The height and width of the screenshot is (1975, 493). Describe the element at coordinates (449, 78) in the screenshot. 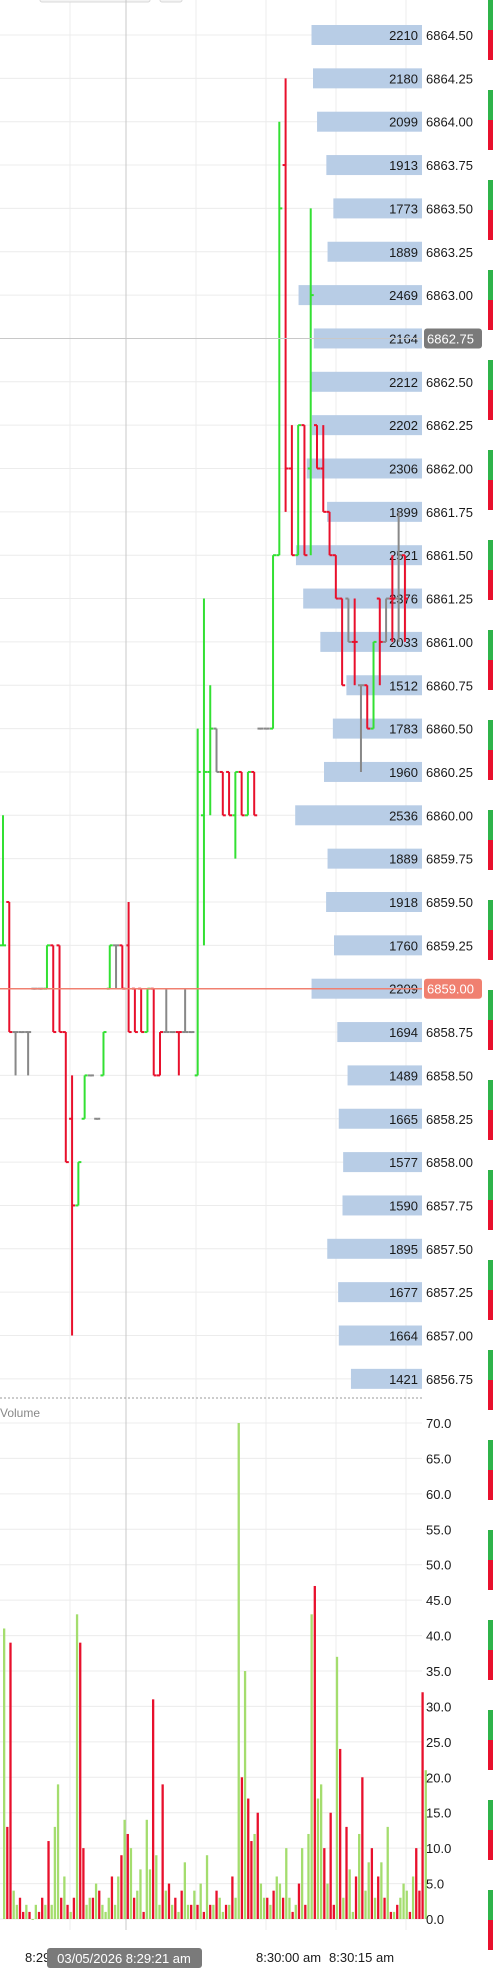

I see `price-axis-label: 6864.25` at that location.